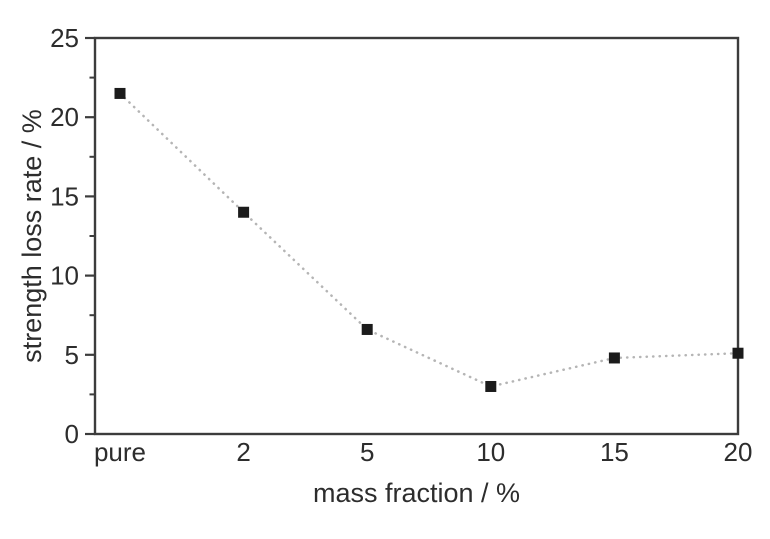  Describe the element at coordinates (64, 196) in the screenshot. I see `y-tick-label: 15` at that location.